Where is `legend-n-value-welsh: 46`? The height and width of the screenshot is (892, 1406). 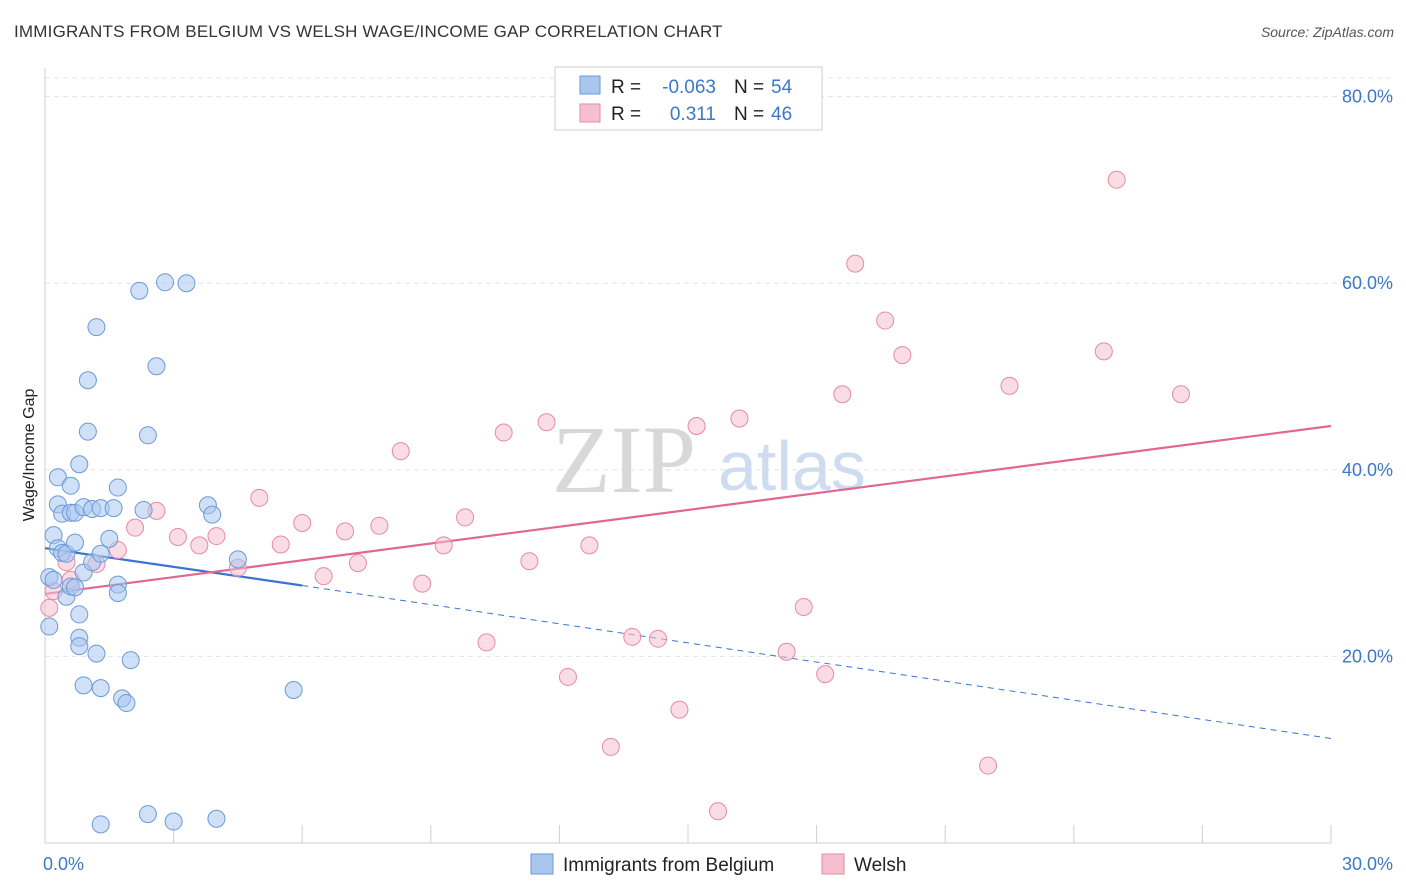
legend-n-value-welsh: 46 is located at coordinates (781, 114).